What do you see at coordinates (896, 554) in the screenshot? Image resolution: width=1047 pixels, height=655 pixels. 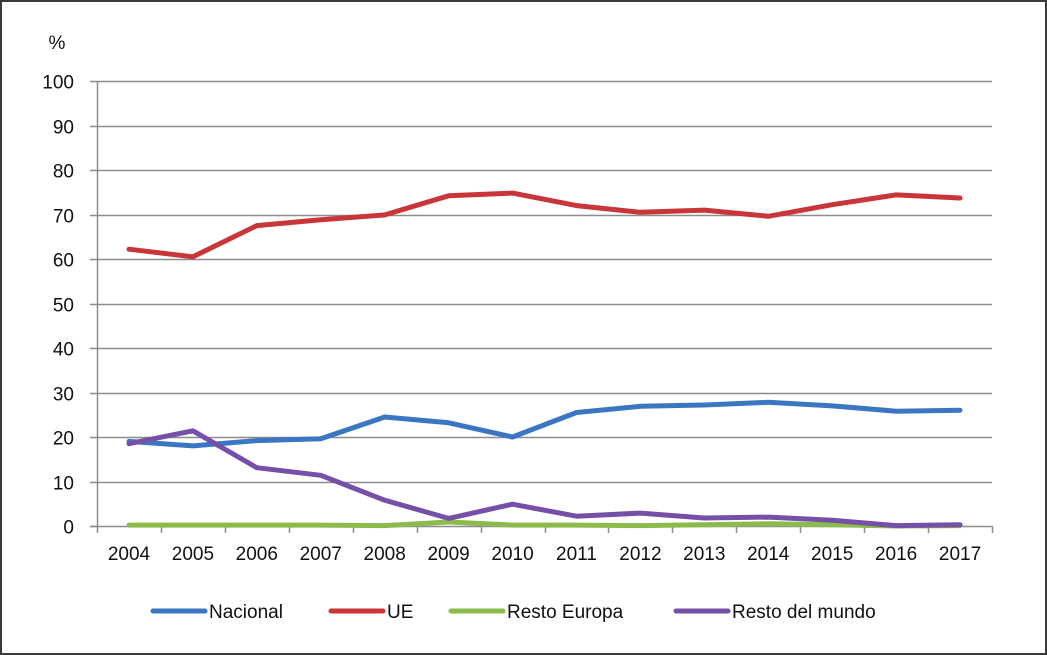 I see `x-tick-label: 2016` at bounding box center [896, 554].